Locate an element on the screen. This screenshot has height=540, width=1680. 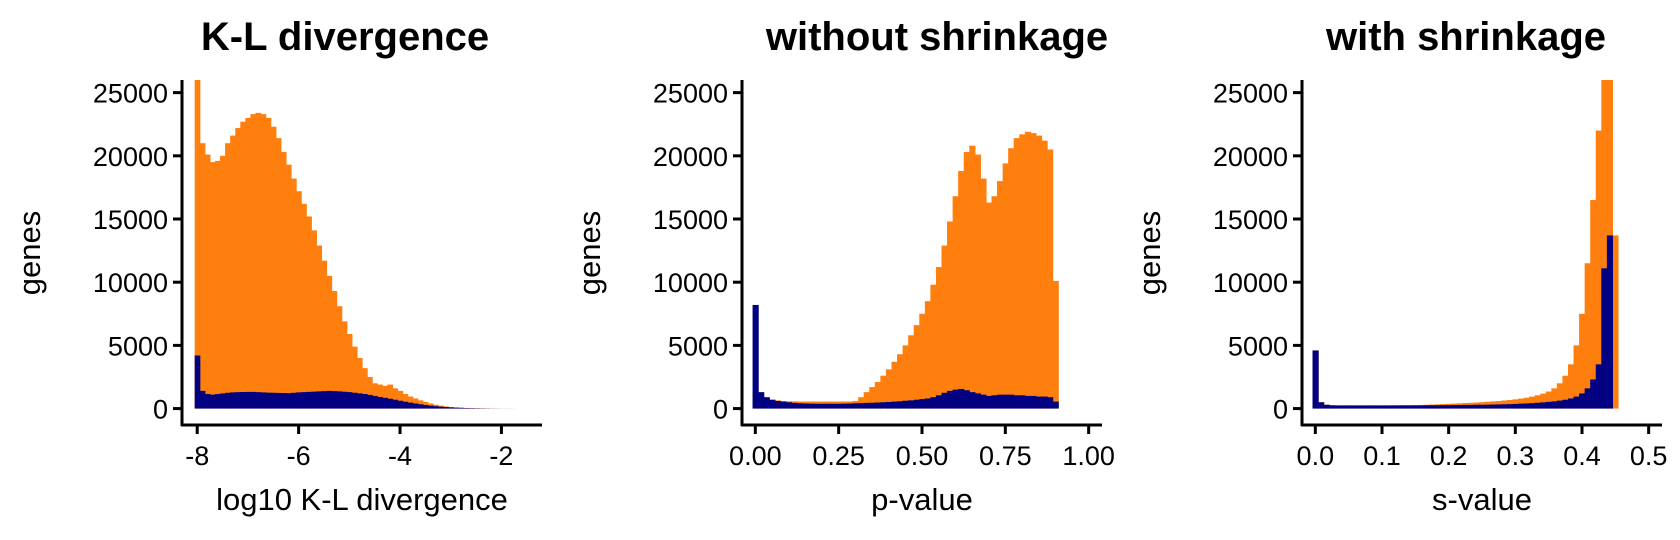
y-tick-label: 5000 is located at coordinates (1258, 346).